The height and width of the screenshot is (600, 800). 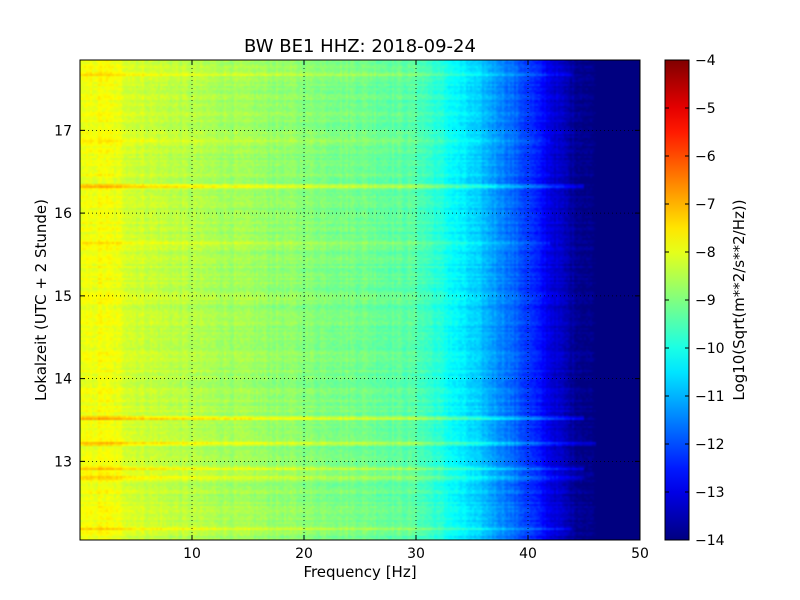 What do you see at coordinates (41, 300) in the screenshot?
I see `y-axis-label: Lokalzeit (UTC + 2 Stunde)` at bounding box center [41, 300].